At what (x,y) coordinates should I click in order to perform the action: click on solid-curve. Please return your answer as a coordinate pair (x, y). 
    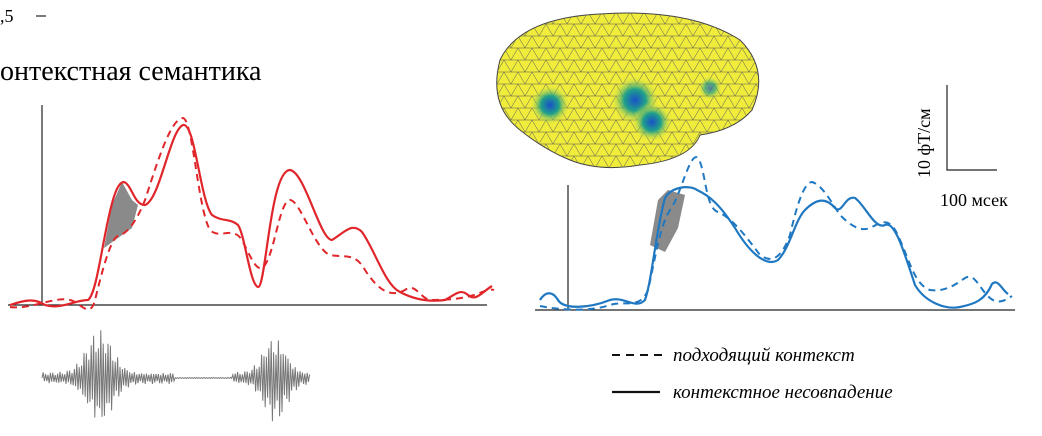
    Looking at the image, I should click on (774, 247).